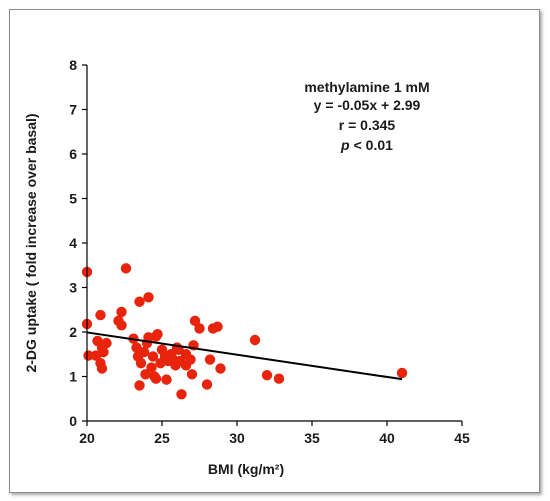 The width and height of the screenshot is (550, 501). I want to click on y-tick-label: 2, so click(73, 332).